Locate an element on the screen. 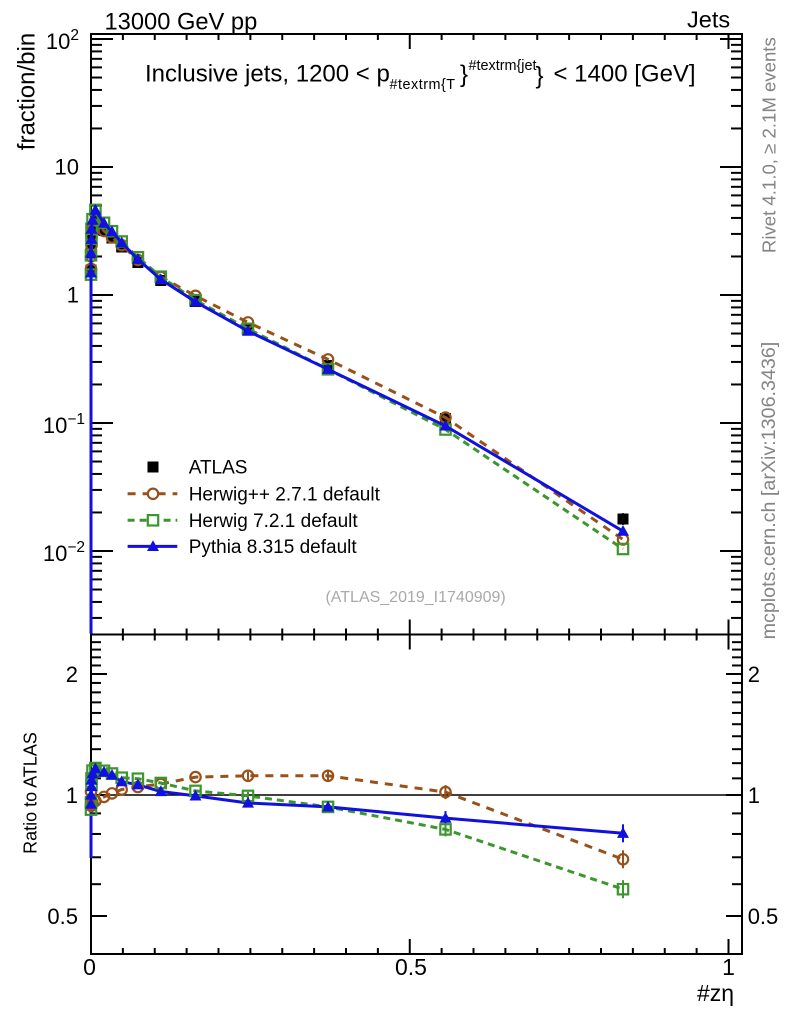 The height and width of the screenshot is (1024, 786). svg-text: ATLAS is located at coordinates (218, 468).